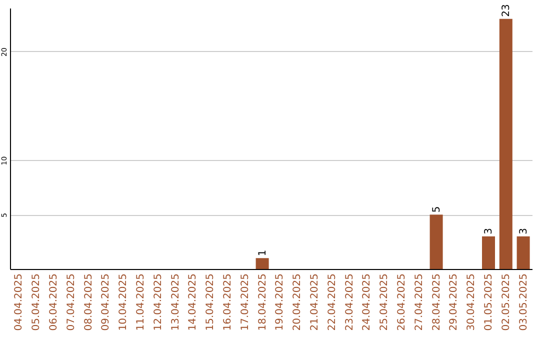 This screenshot has height=340, width=540. I want to click on x-tick-label: 07.04.2025, so click(71, 302).